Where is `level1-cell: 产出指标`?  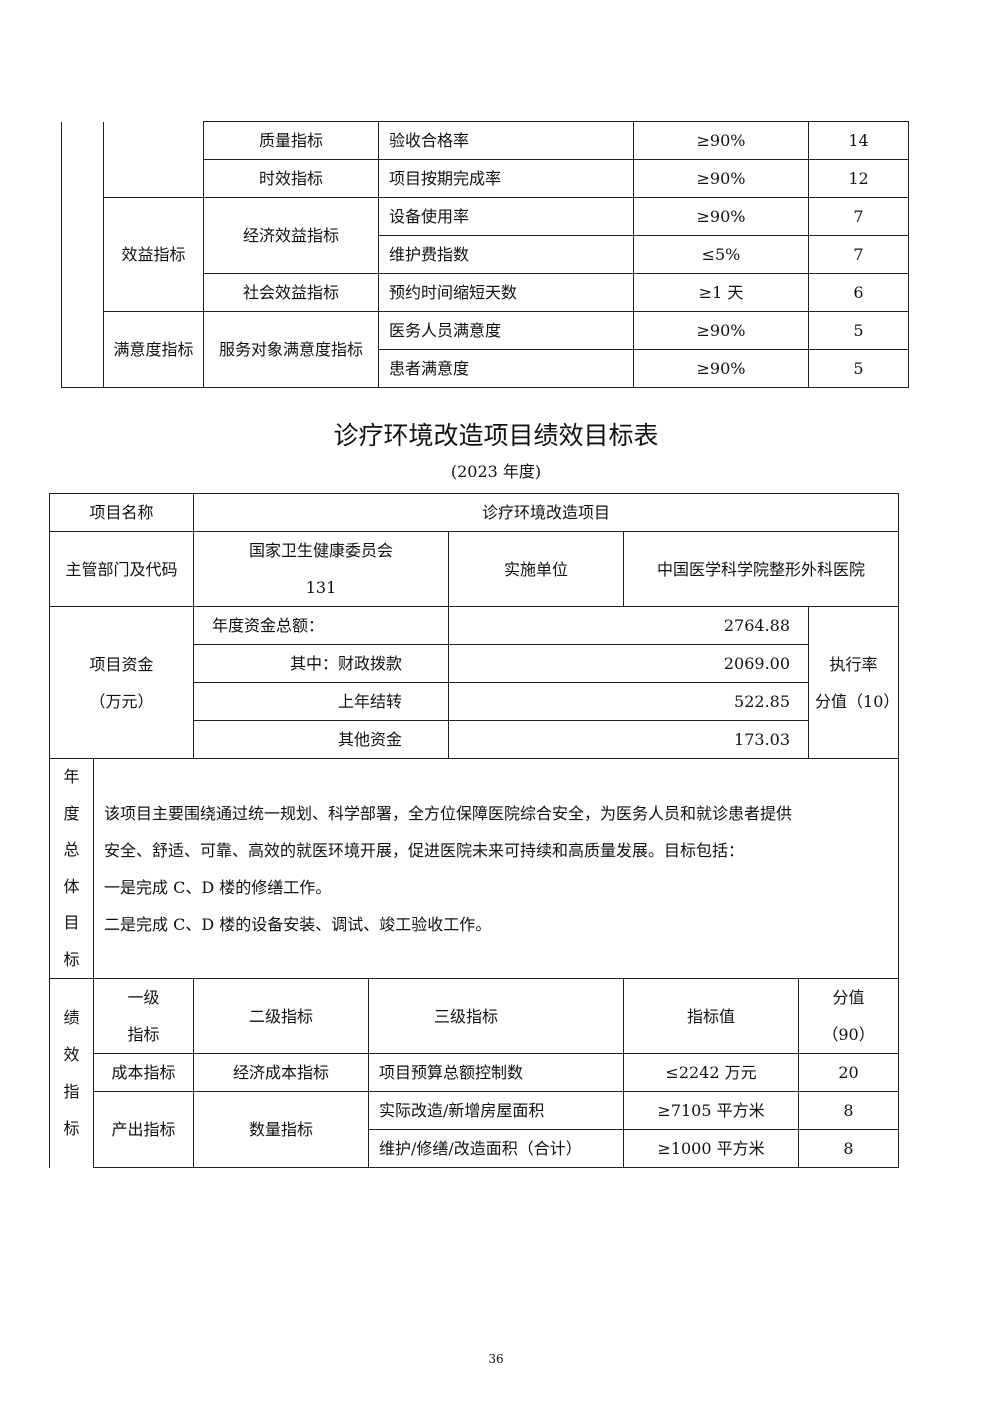 level1-cell: 产出指标 is located at coordinates (143, 1129).